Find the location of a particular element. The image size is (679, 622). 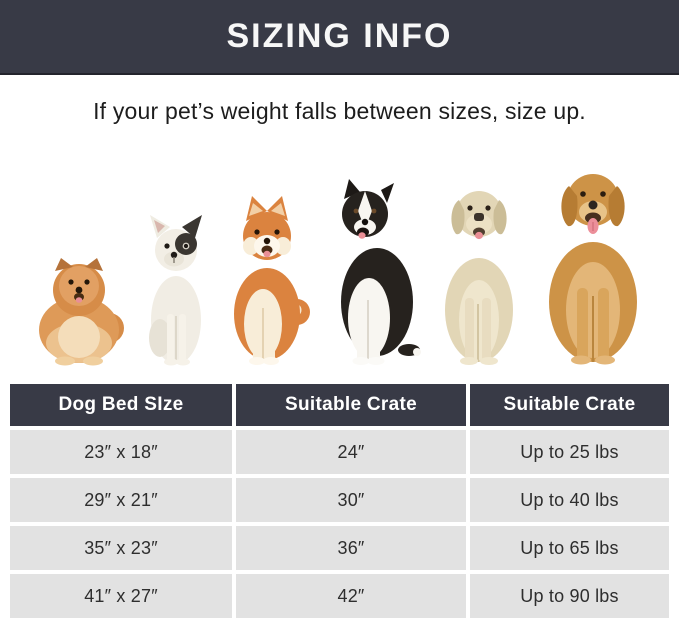

table-cell-weight: Up to 90 lbs is located at coordinates (569, 596).